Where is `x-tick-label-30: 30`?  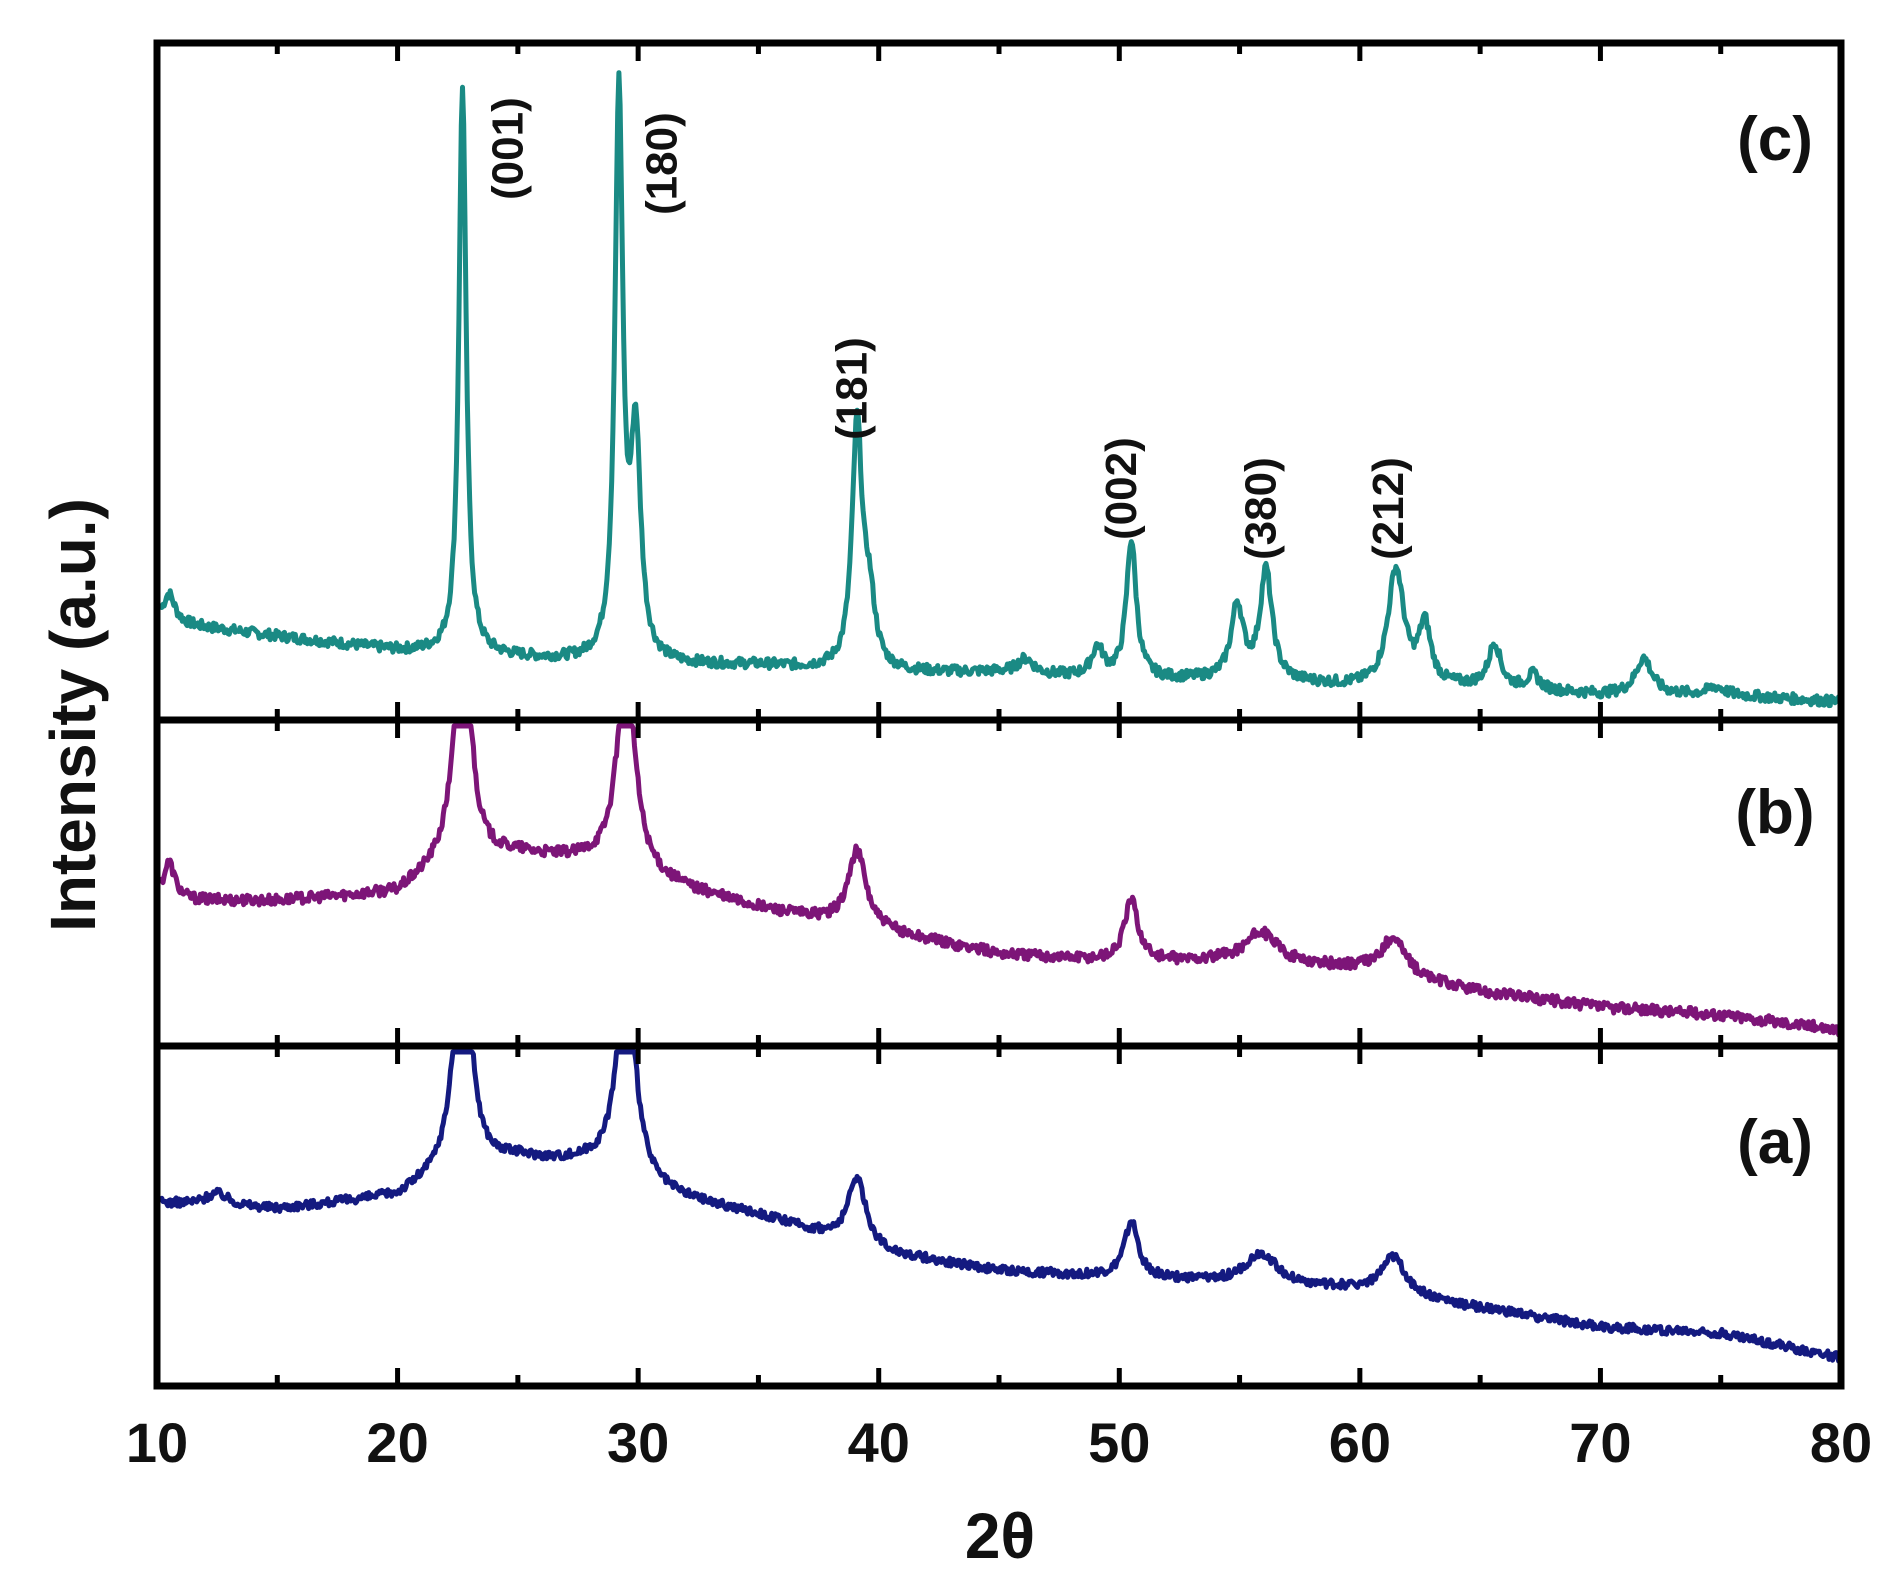 x-tick-label-30: 30 is located at coordinates (638, 1442).